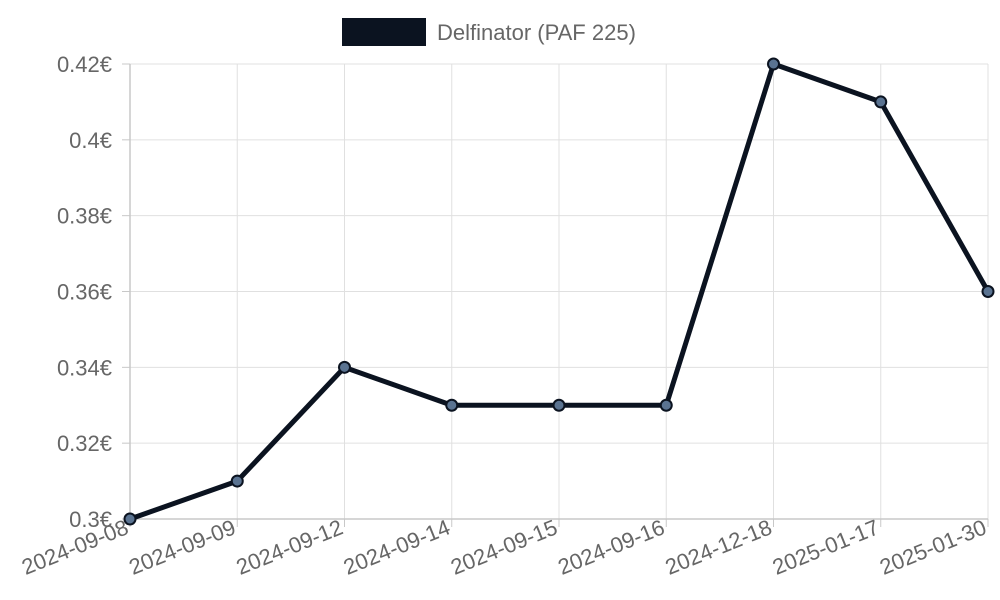 This screenshot has height=600, width=1000. I want to click on y-tick-label: 0.3€, so click(90, 519).